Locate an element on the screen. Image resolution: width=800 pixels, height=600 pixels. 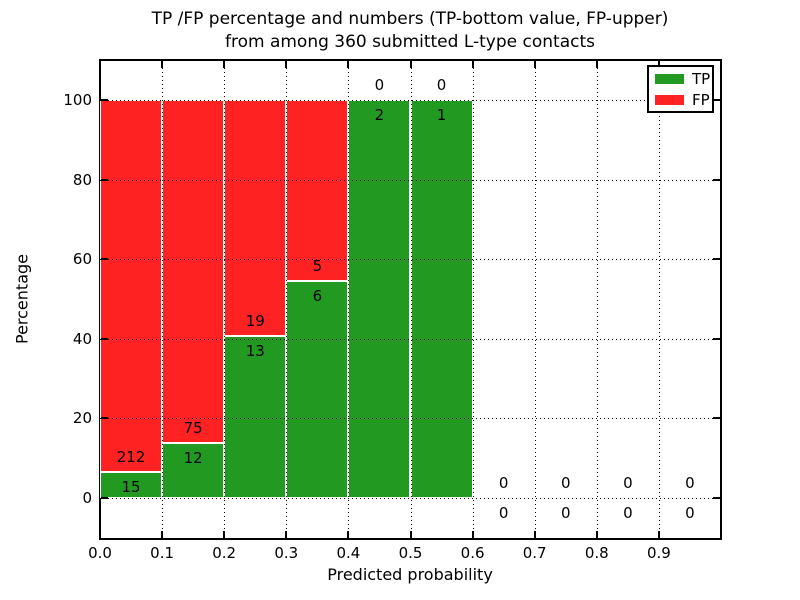
tp-count-label: 6 is located at coordinates (317, 295).